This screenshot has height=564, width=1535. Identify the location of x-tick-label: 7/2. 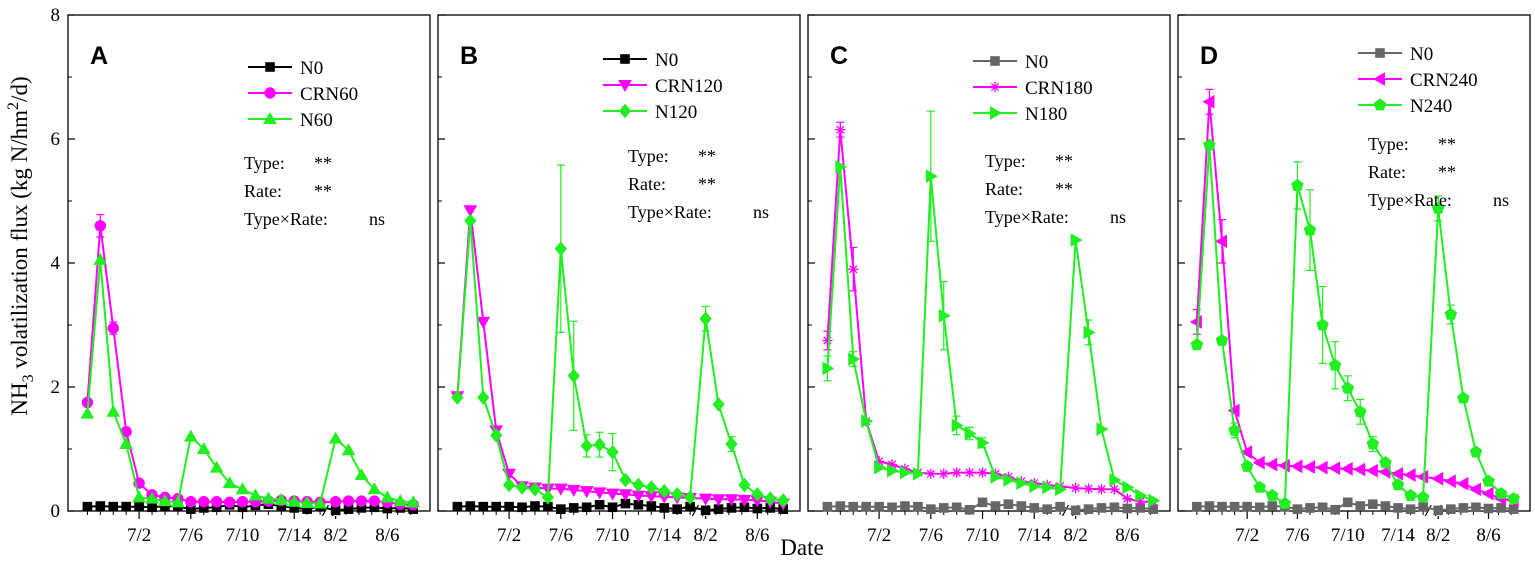
(879, 535).